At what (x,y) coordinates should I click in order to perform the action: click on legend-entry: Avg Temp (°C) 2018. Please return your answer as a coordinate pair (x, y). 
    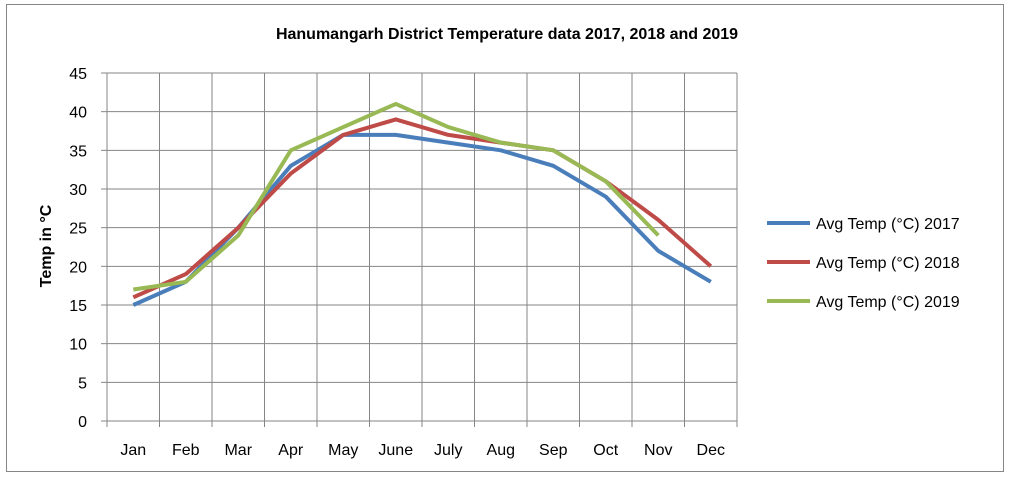
    Looking at the image, I should click on (888, 263).